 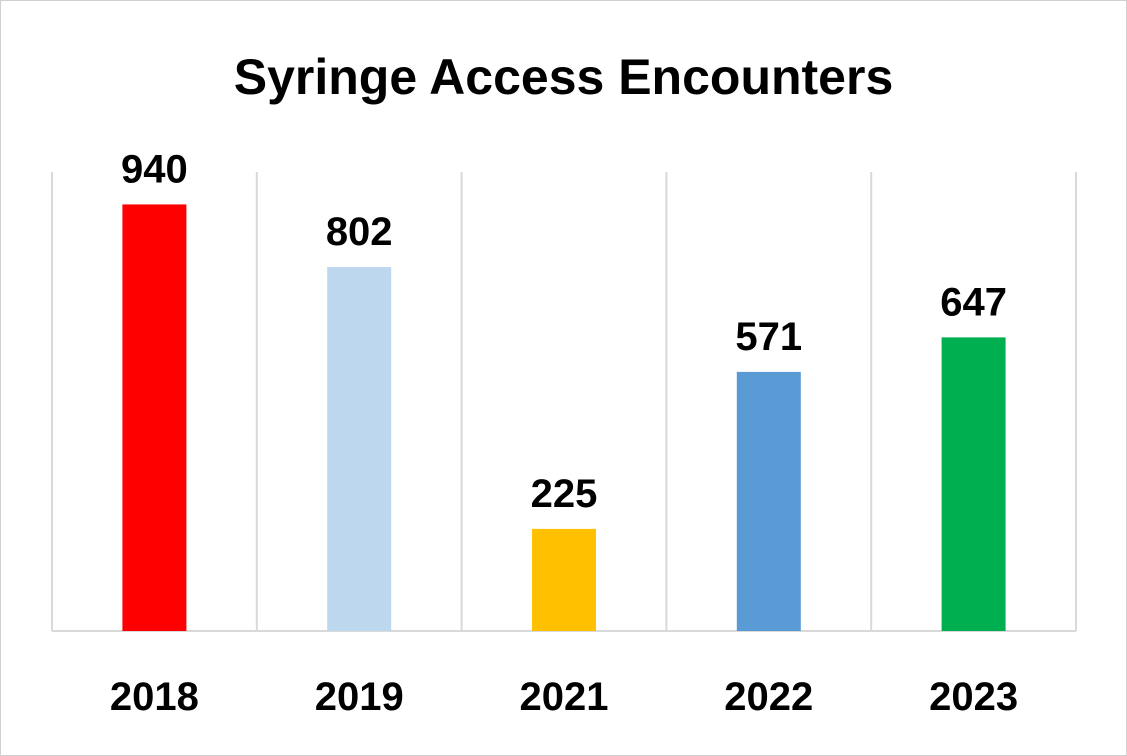 What do you see at coordinates (564, 579) in the screenshot?
I see `bar-2021` at bounding box center [564, 579].